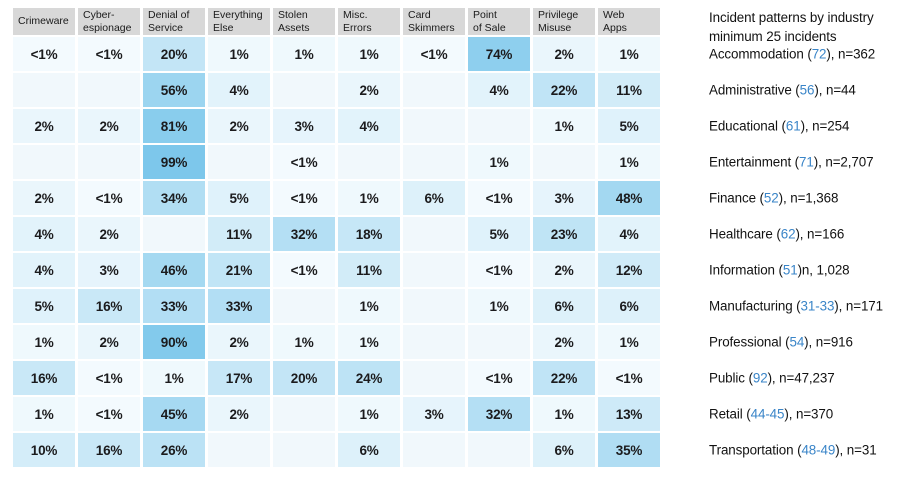  What do you see at coordinates (174, 270) in the screenshot?
I see `heatmap-cell-r6-c2: 46%` at bounding box center [174, 270].